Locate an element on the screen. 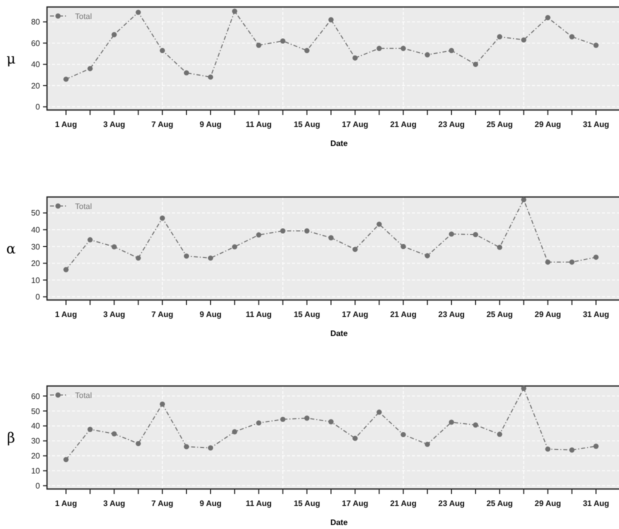 The width and height of the screenshot is (619, 529). y-axis-title: β is located at coordinates (11, 438).